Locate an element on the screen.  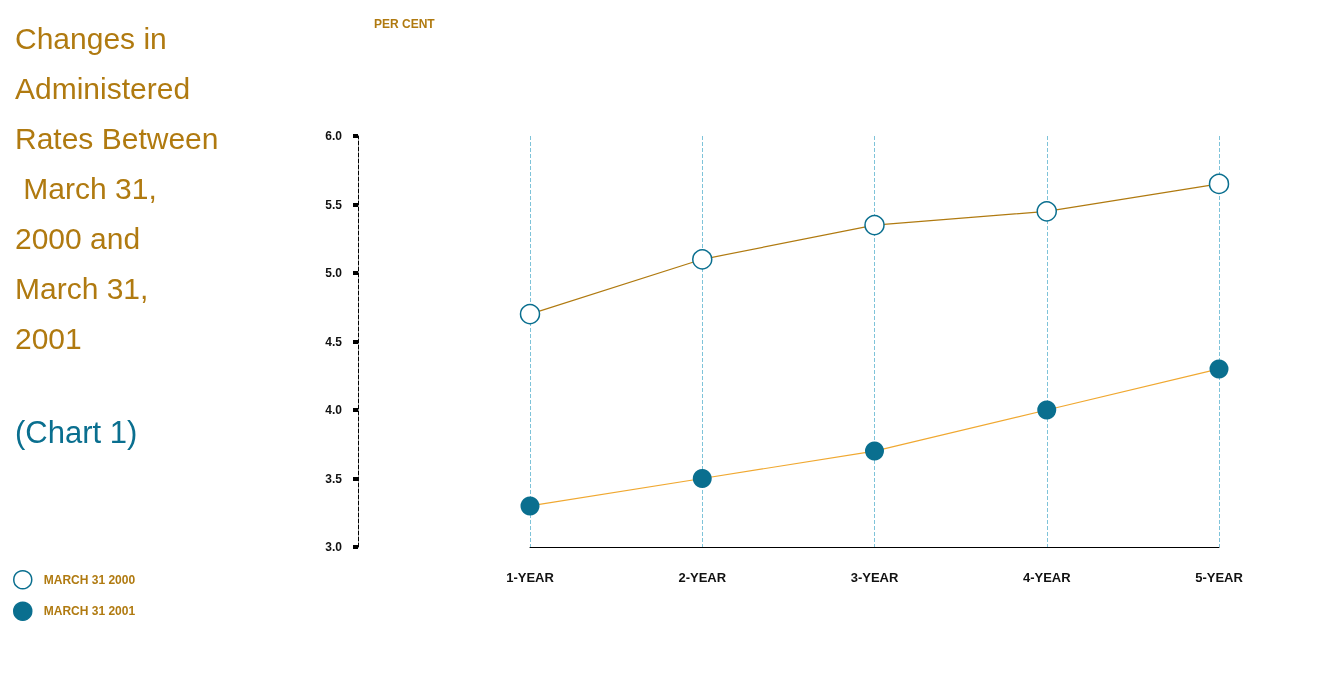
x-tick-label: 4-YEAR is located at coordinates (1047, 577).